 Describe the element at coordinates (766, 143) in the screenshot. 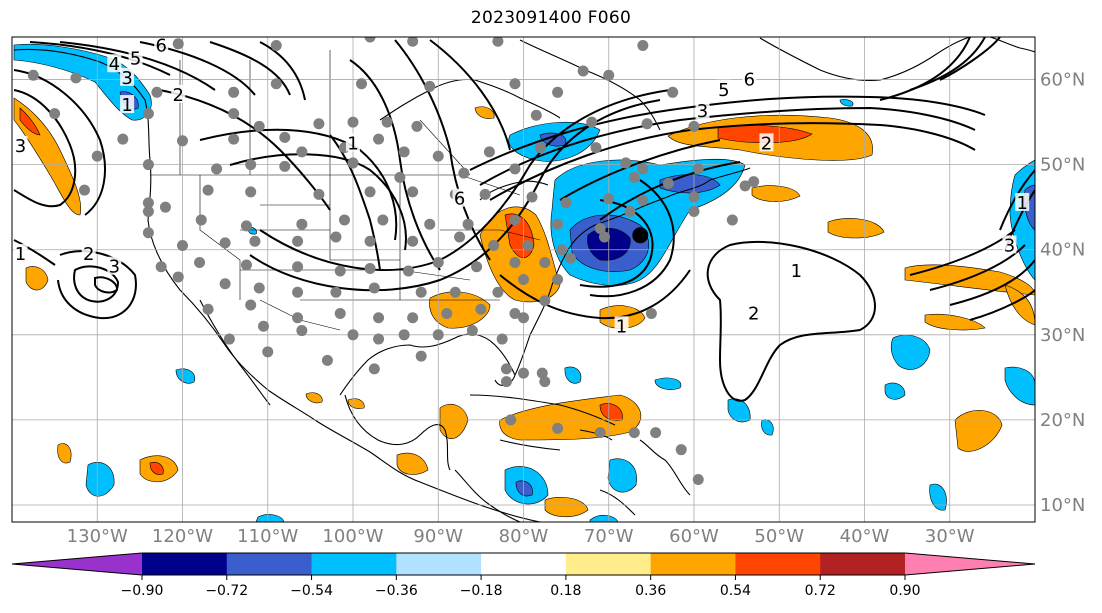

I see `contour-label: 2` at that location.